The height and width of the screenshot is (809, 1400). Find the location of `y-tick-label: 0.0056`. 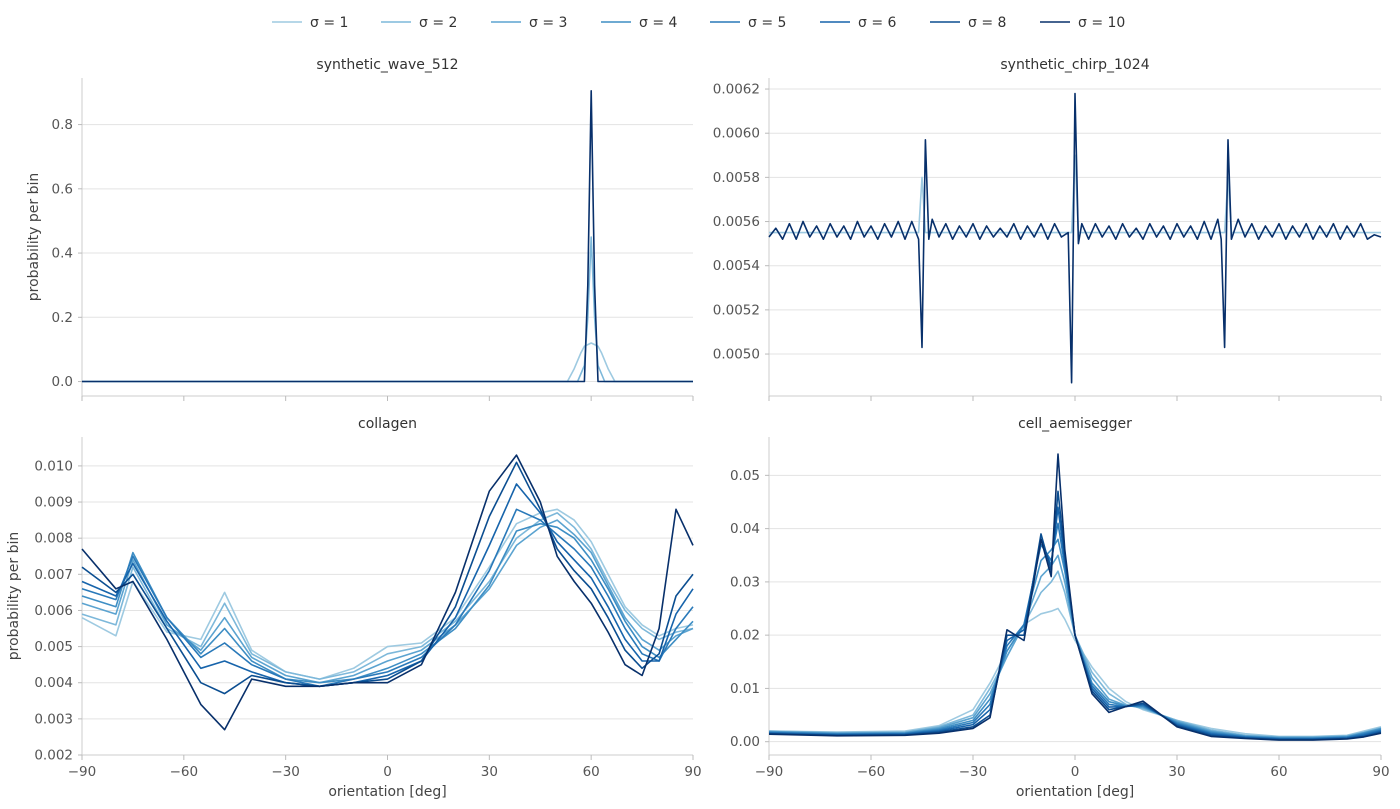

y-tick-label: 0.0056 is located at coordinates (736, 222).